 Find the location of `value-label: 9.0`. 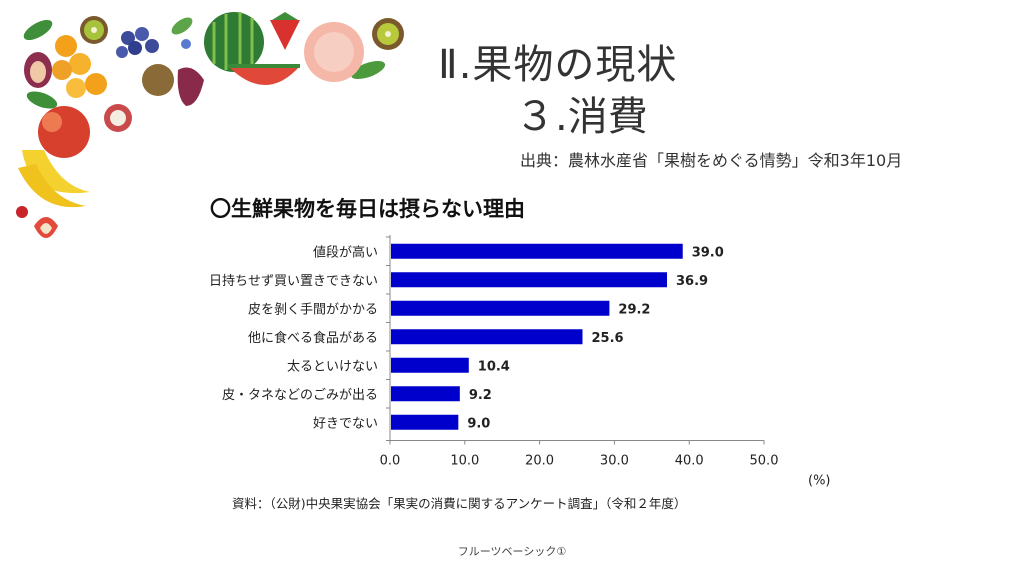

value-label: 9.0 is located at coordinates (478, 423).